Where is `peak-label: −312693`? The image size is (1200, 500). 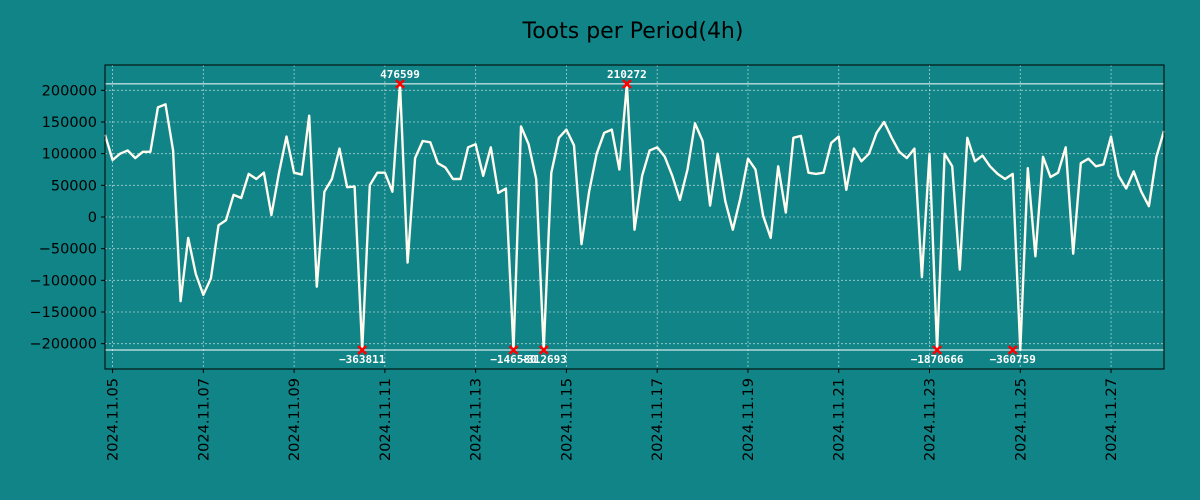 peak-label: −312693 is located at coordinates (544, 359).